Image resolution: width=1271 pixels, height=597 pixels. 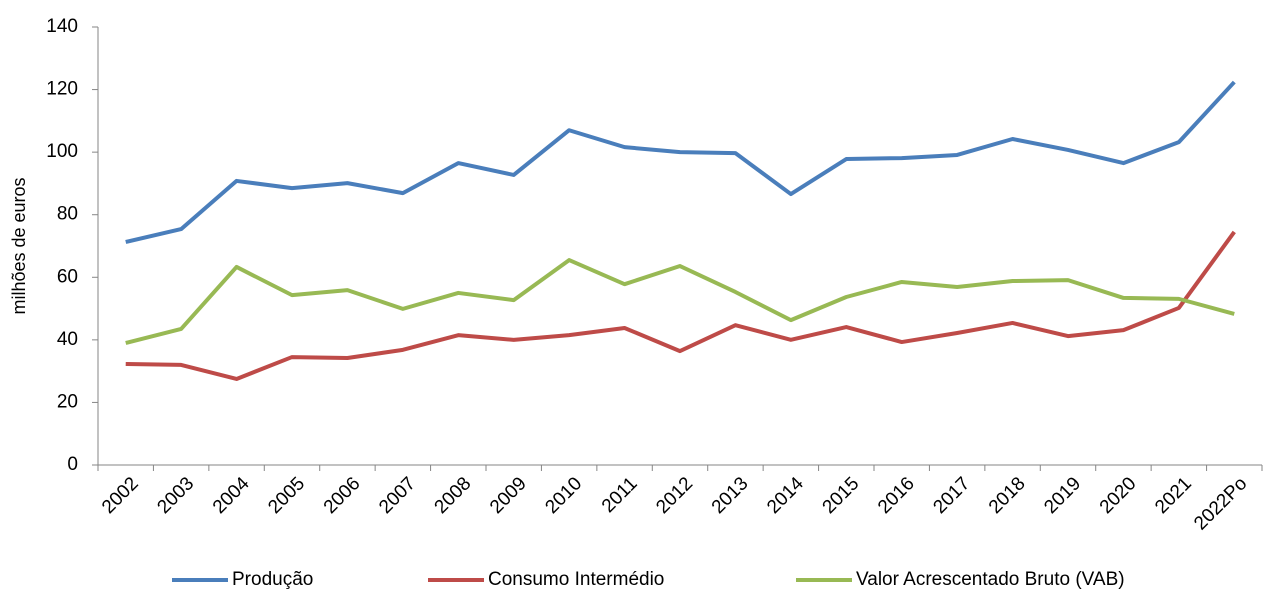 What do you see at coordinates (730, 495) in the screenshot?
I see `x-tick-label: 2013` at bounding box center [730, 495].